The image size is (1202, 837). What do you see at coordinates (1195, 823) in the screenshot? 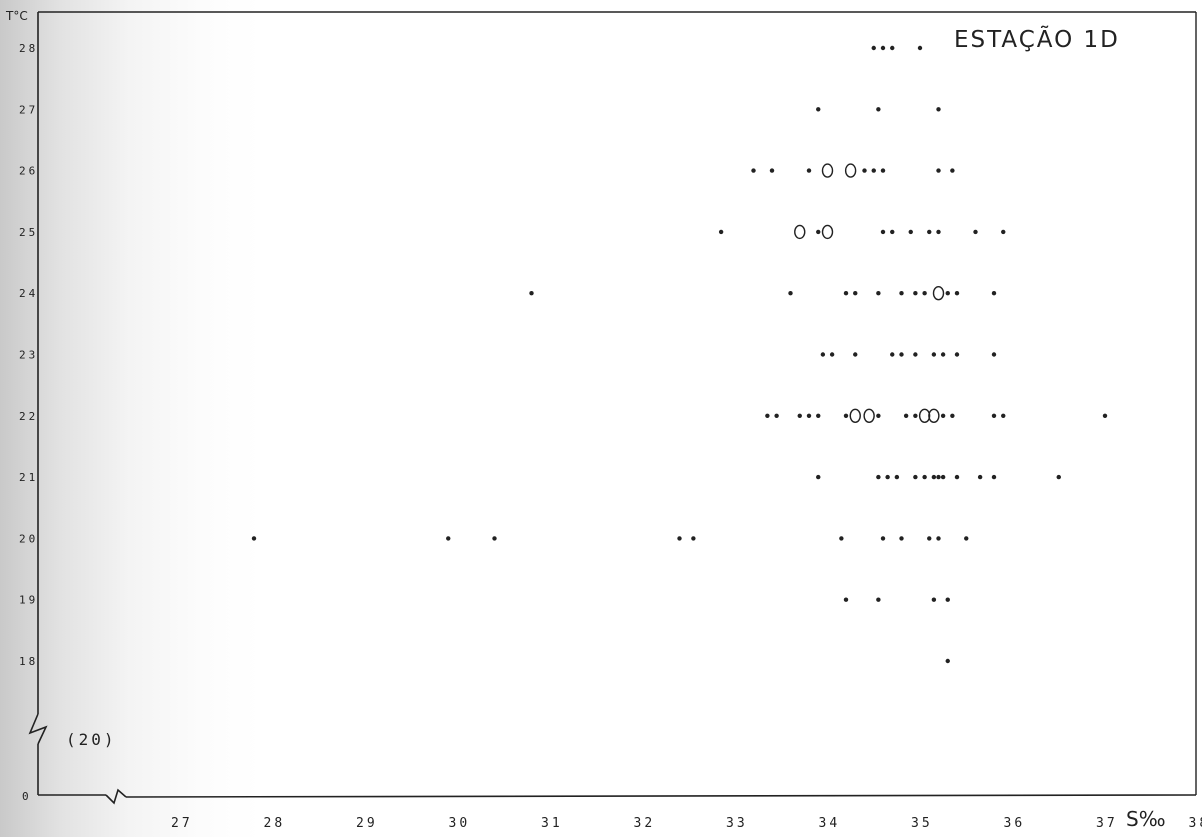
I see `x-tick-label: 38` at bounding box center [1195, 823].